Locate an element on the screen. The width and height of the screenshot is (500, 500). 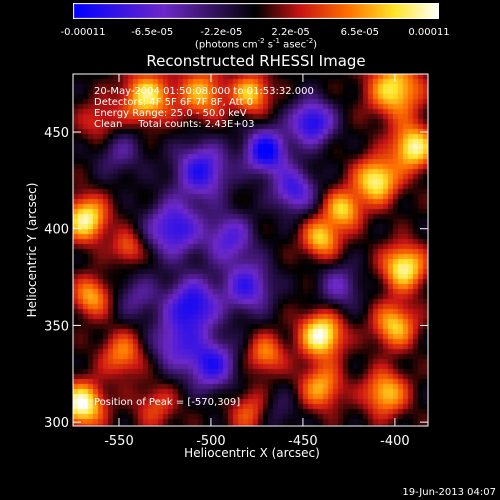
y-axis-label: Heliocentric Y (arcsec) is located at coordinates (32, 250).